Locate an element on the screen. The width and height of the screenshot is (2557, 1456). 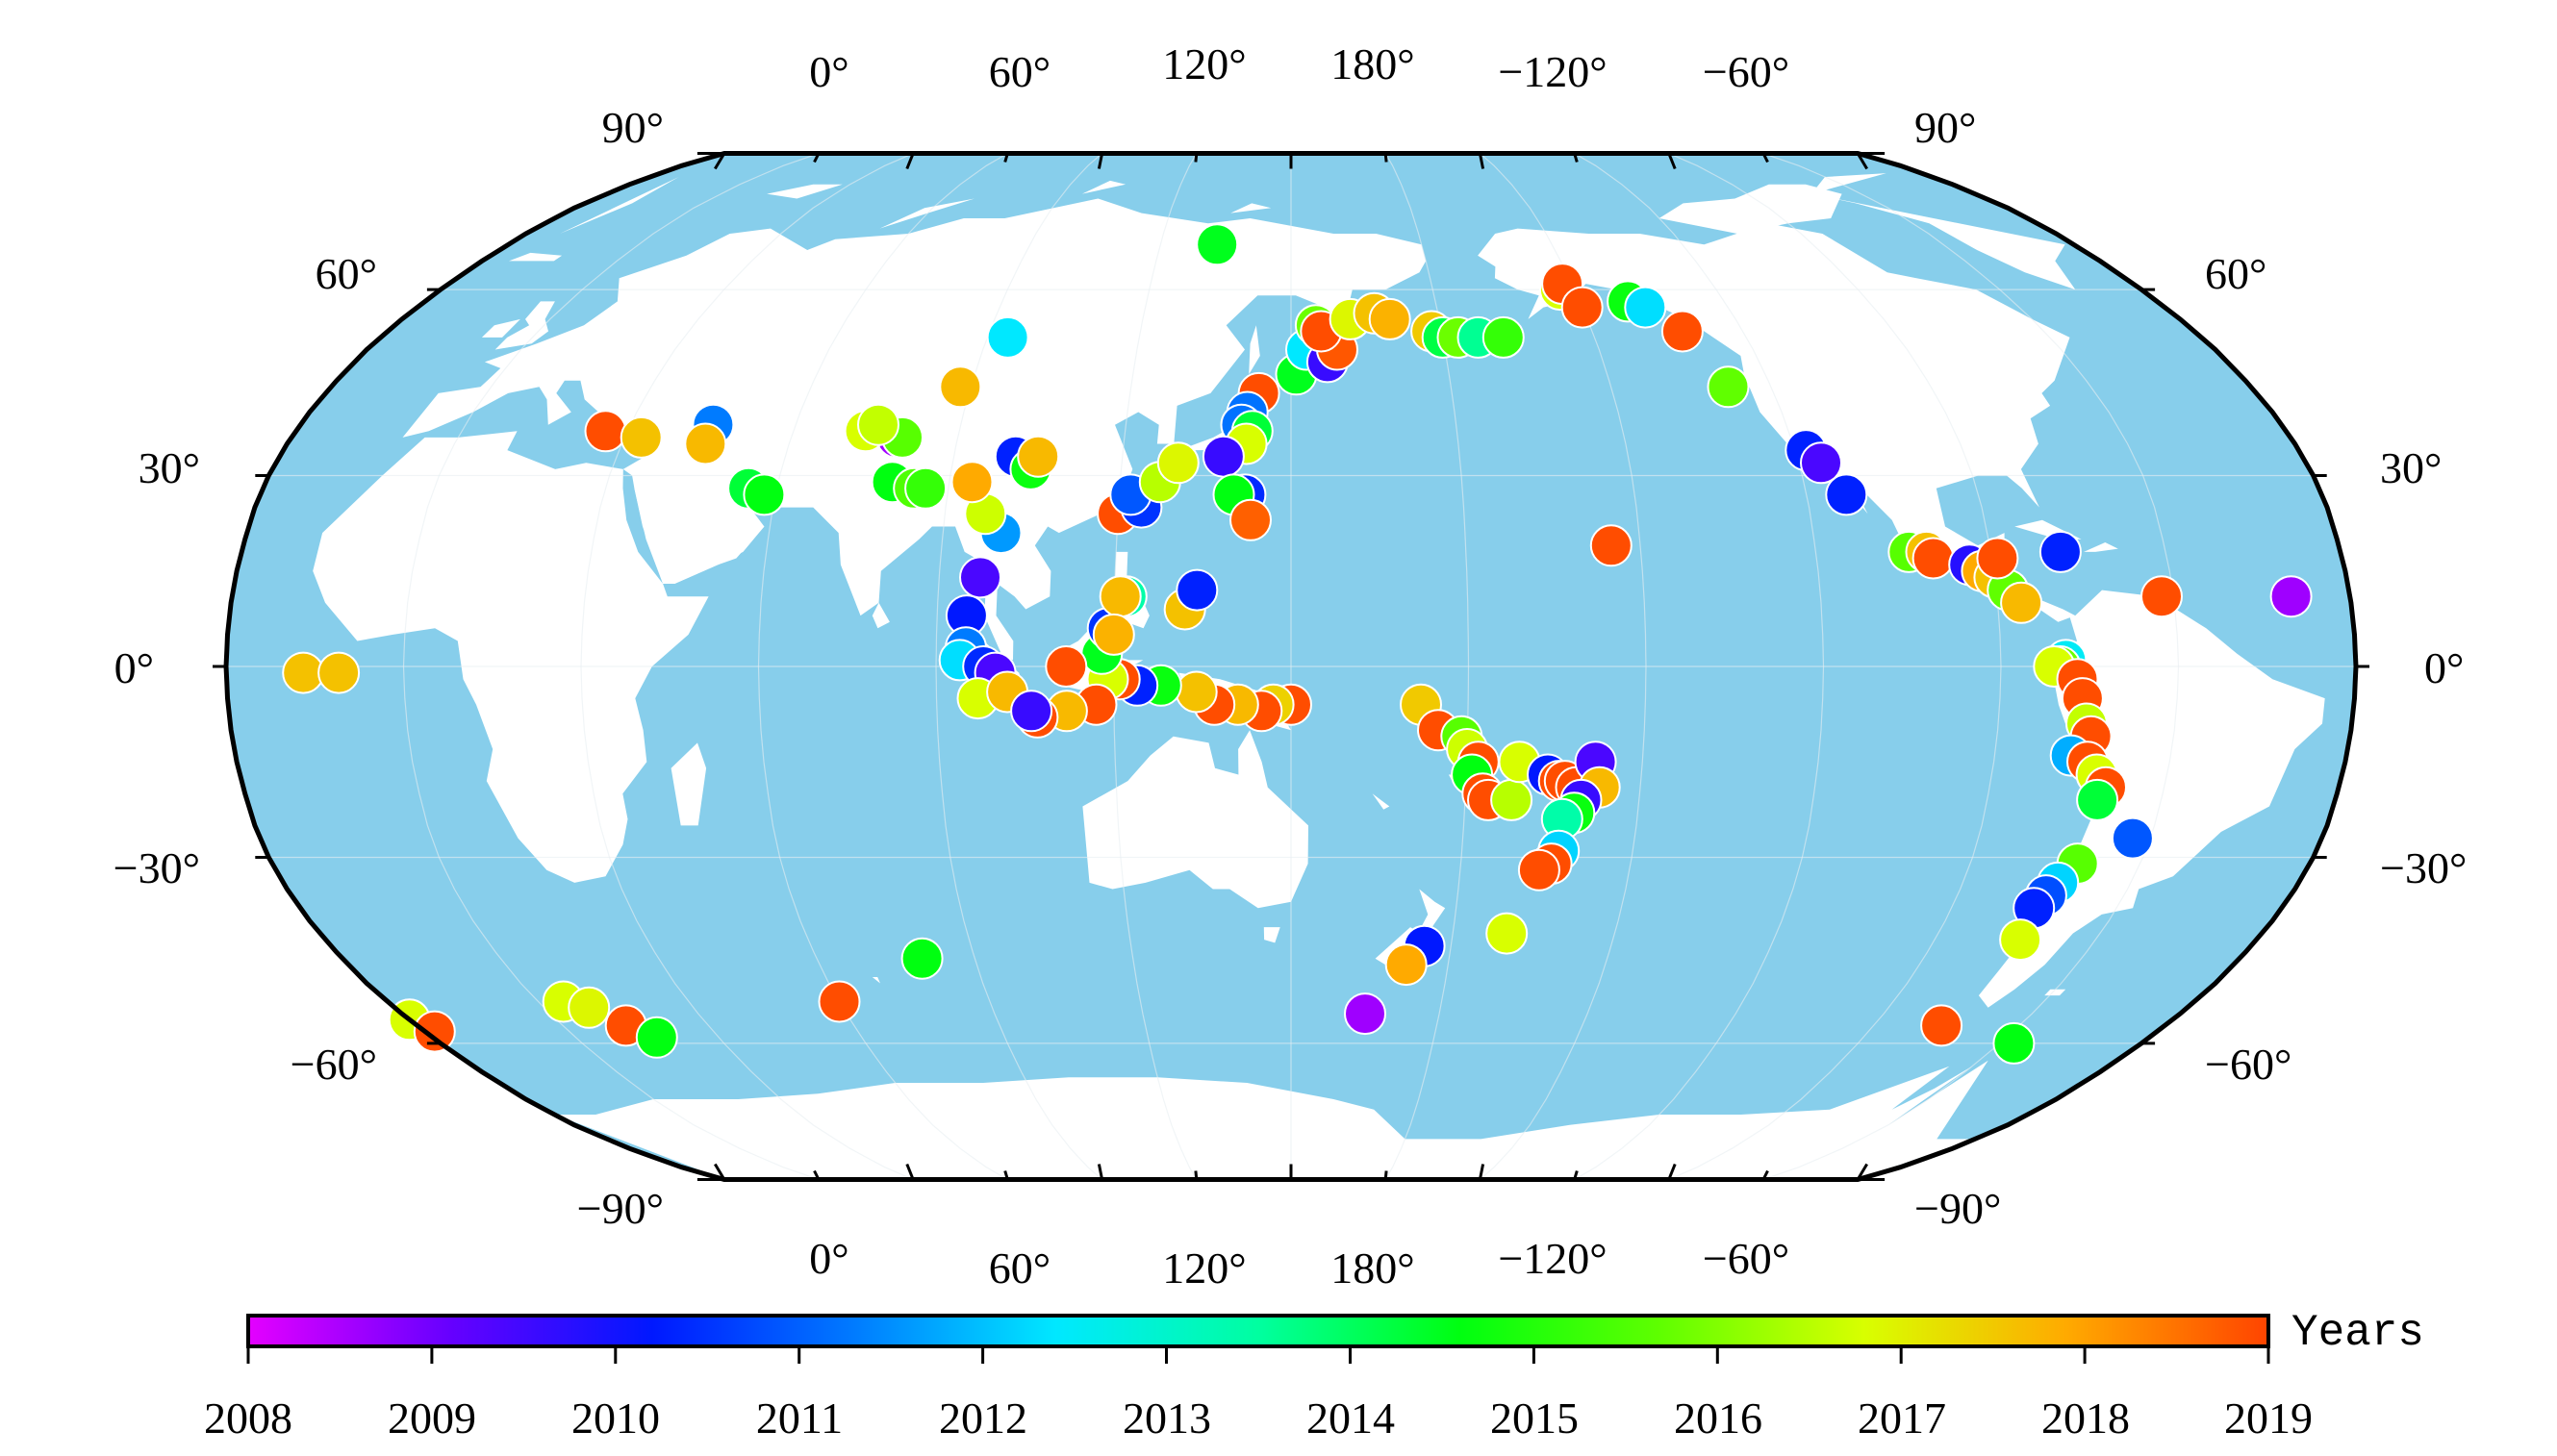
left-lat-label-neg60: −60° is located at coordinates (334, 1064).